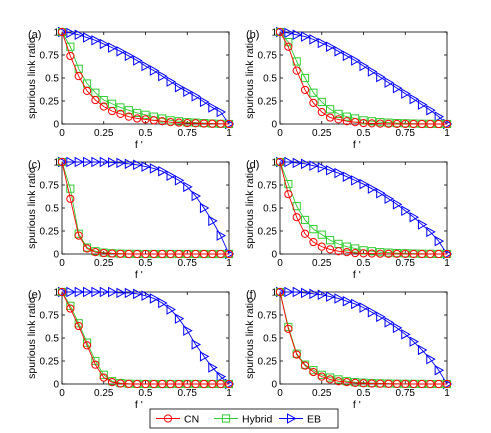 The width and height of the screenshot is (491, 433). I want to click on panel-label: (d), so click(252, 165).